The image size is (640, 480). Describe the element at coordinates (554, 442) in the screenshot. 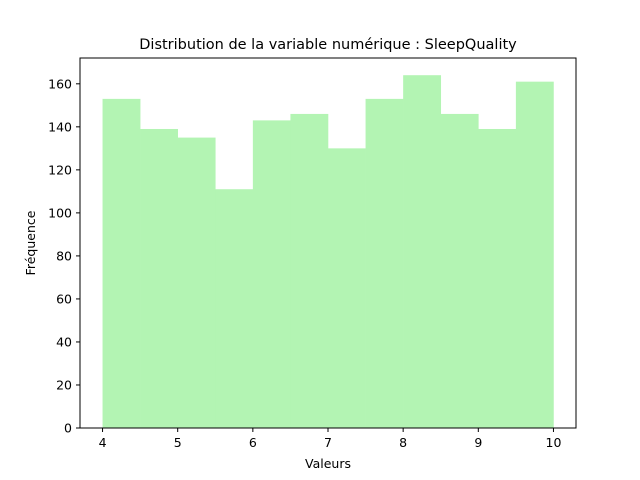

I see `x-tick-label: 10` at that location.